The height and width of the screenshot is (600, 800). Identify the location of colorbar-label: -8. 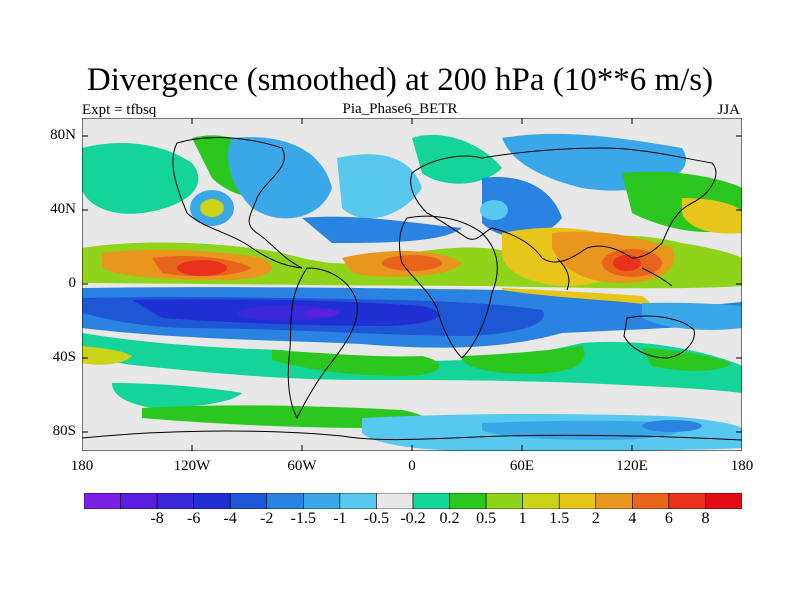
(157, 518).